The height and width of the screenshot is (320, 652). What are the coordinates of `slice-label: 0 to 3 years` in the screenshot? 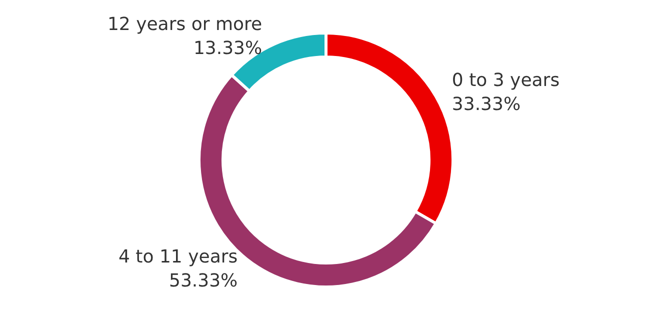 It's located at (506, 80).